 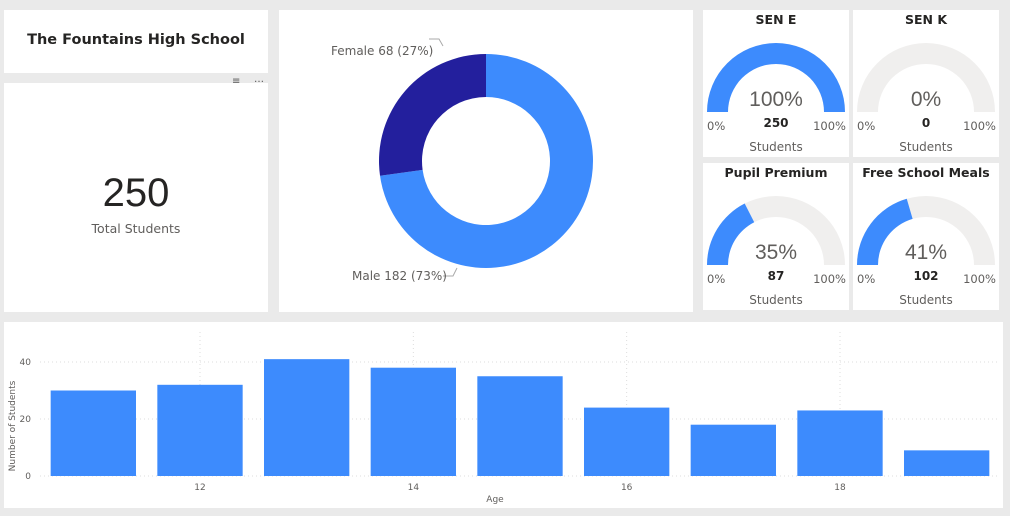 What do you see at coordinates (199, 488) in the screenshot?
I see `x-tick-label: 12` at bounding box center [199, 488].